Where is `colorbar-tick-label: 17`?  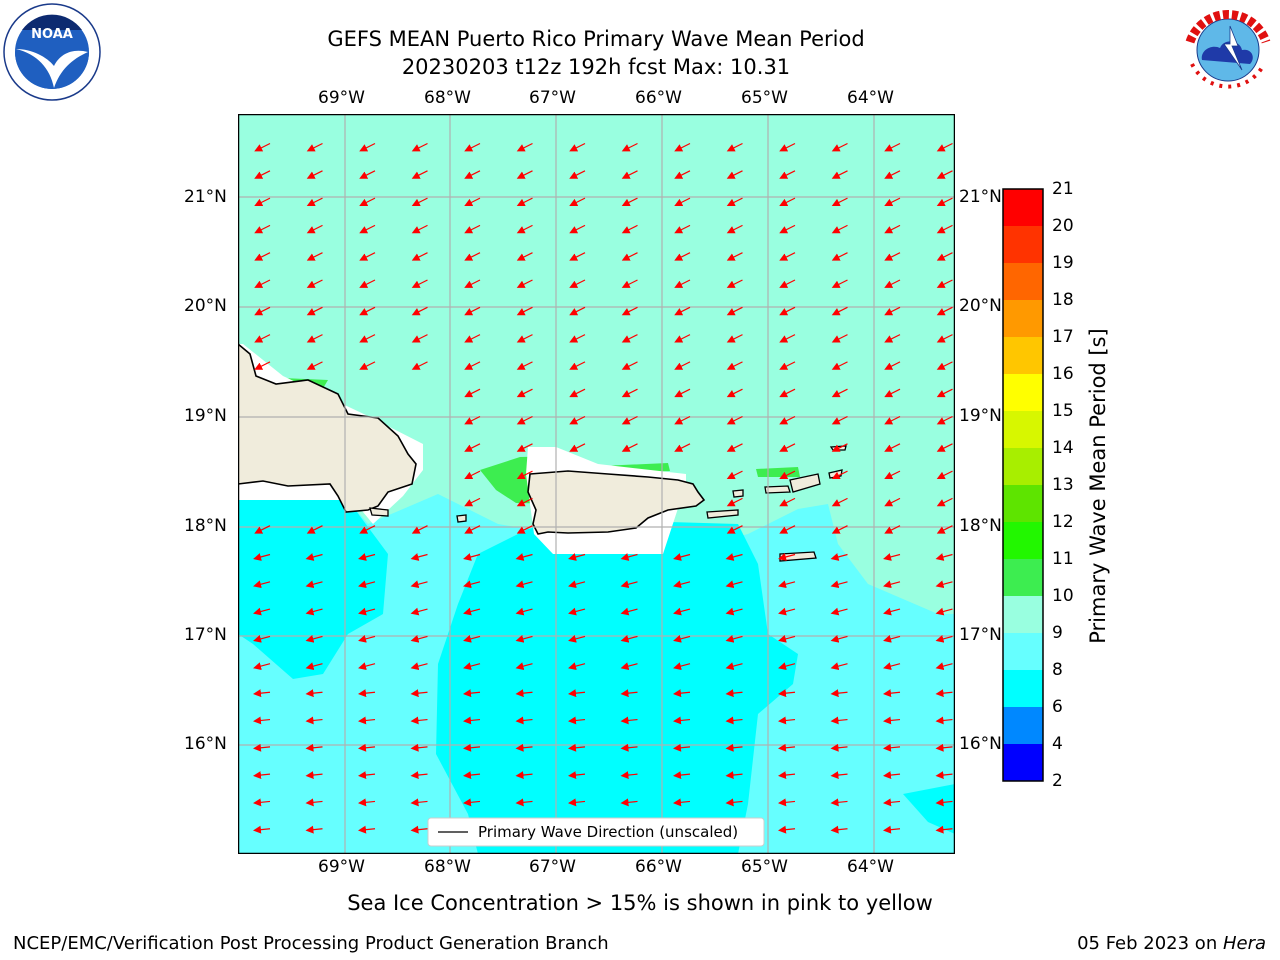
colorbar-tick-label: 17 is located at coordinates (1063, 337).